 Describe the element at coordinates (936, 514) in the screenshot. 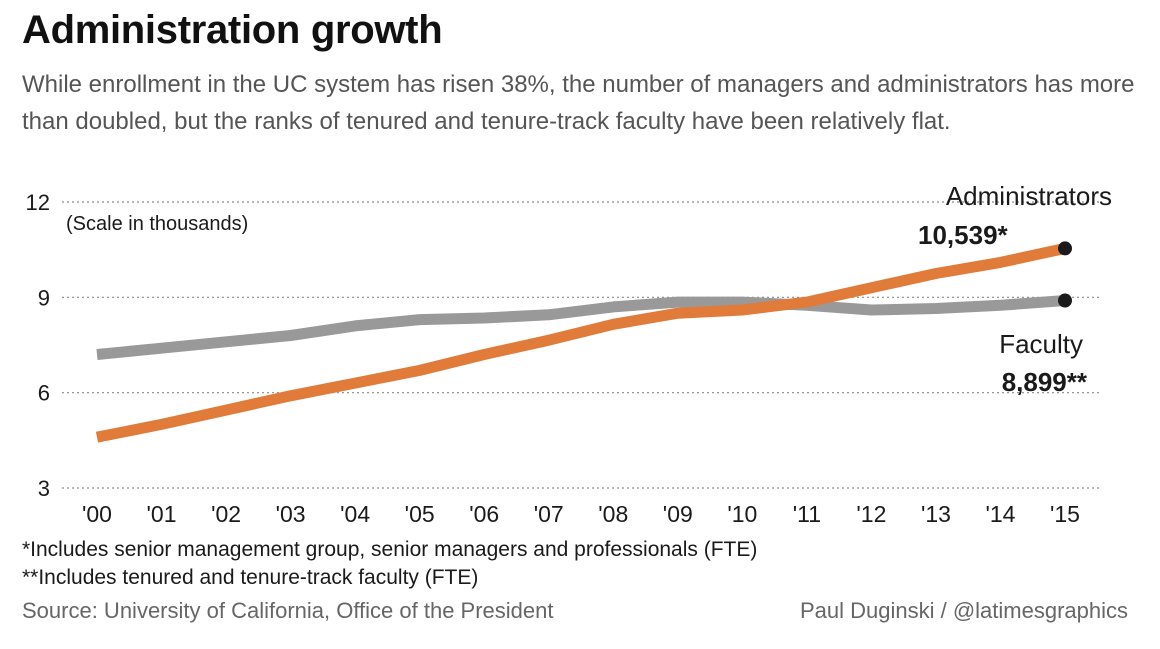

I see `x-tick-label: '13` at that location.